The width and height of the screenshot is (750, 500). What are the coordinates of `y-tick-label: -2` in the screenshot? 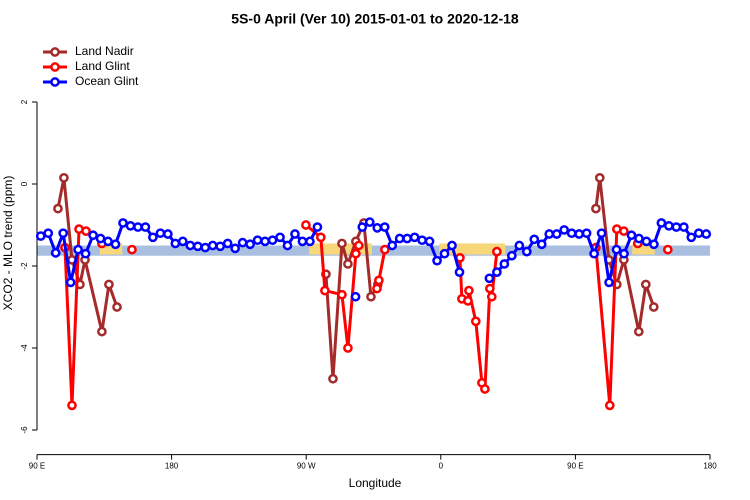 It's located at (24, 266).